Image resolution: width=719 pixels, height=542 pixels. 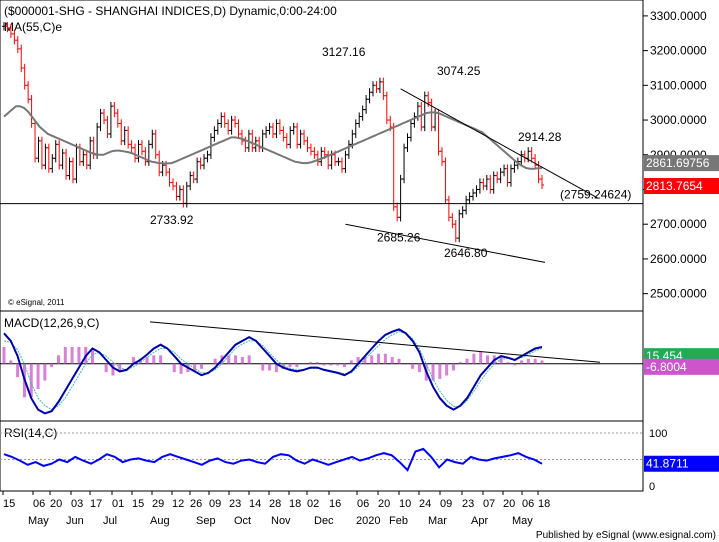 What do you see at coordinates (30, 433) in the screenshot?
I see `rsi-label: RSI(14,C)` at bounding box center [30, 433].